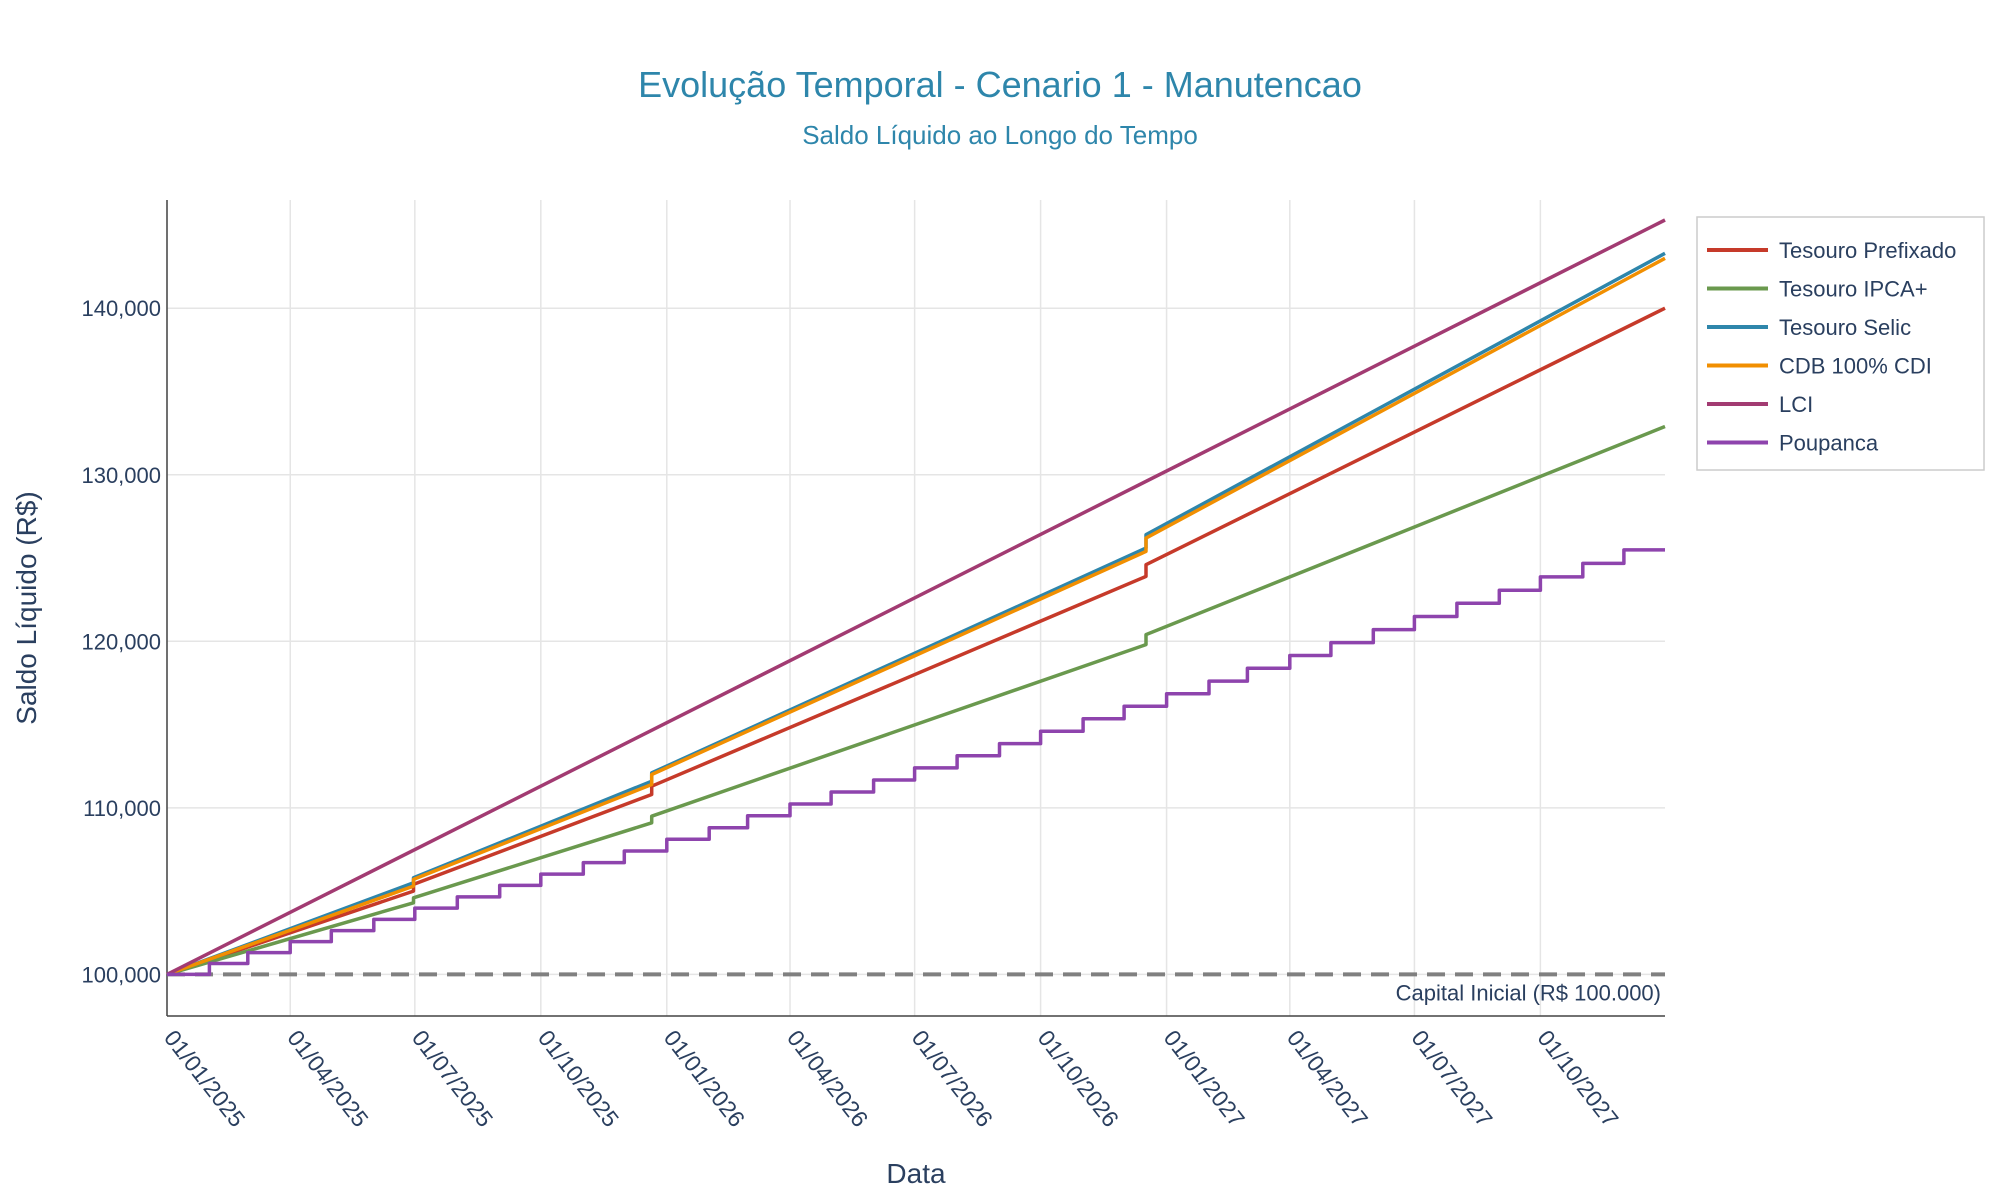 Image resolution: width=2000 pixels, height=1200 pixels. I want to click on legend-label: Tesouro IPCA+, so click(1853, 289).